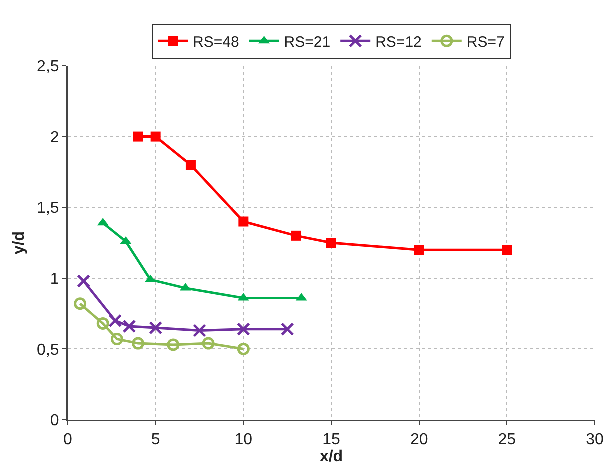 This screenshot has height=474, width=616. Describe the element at coordinates (332, 457) in the screenshot. I see `x-axis-title: x/d` at that location.